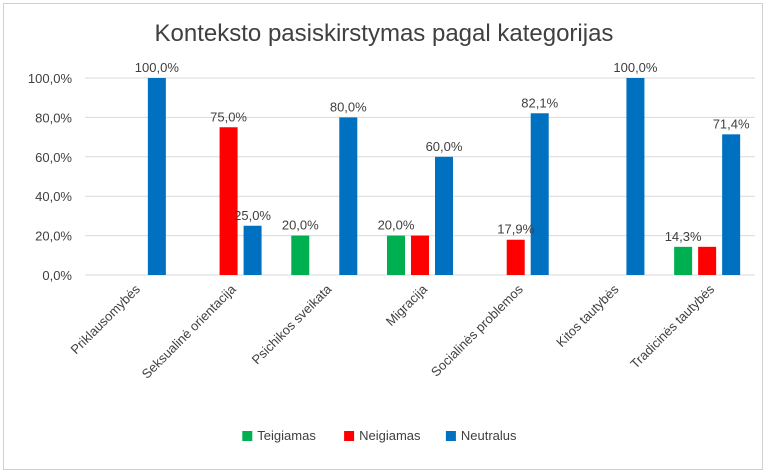  What do you see at coordinates (349, 436) in the screenshot?
I see `legend-swatch-neigiamas` at bounding box center [349, 436].